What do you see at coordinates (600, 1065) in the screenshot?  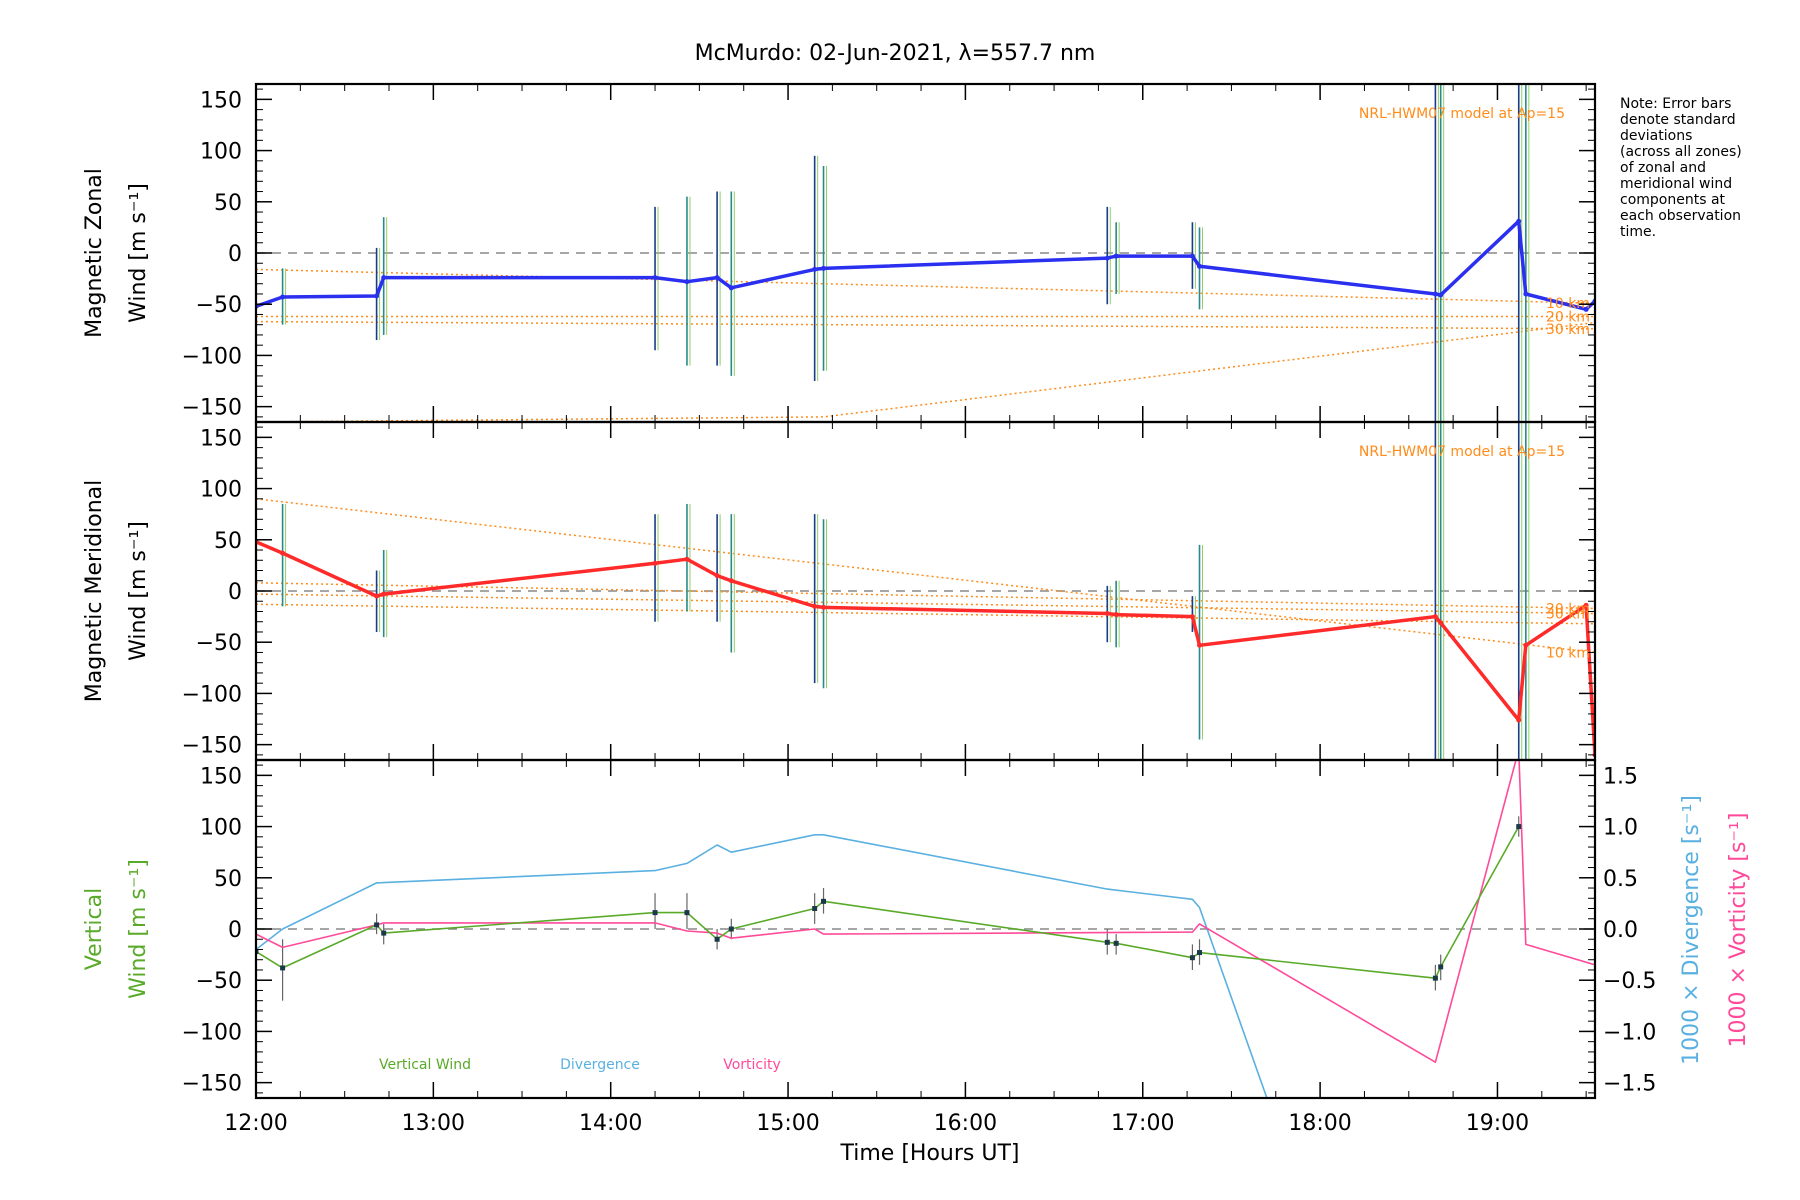 I see `legend-divergence: Divergence` at bounding box center [600, 1065].